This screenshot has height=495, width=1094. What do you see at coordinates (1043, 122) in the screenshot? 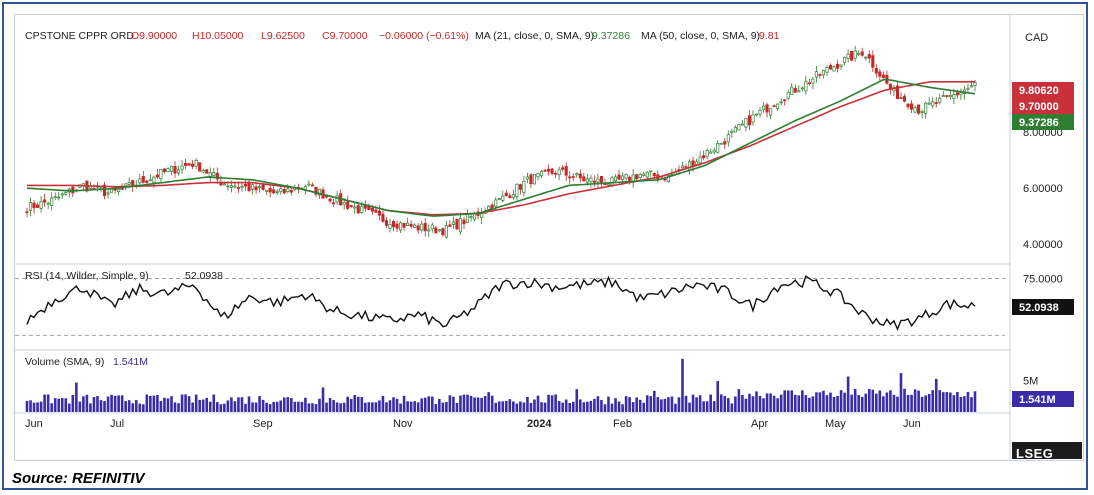
I see `price-badge` at bounding box center [1043, 122].